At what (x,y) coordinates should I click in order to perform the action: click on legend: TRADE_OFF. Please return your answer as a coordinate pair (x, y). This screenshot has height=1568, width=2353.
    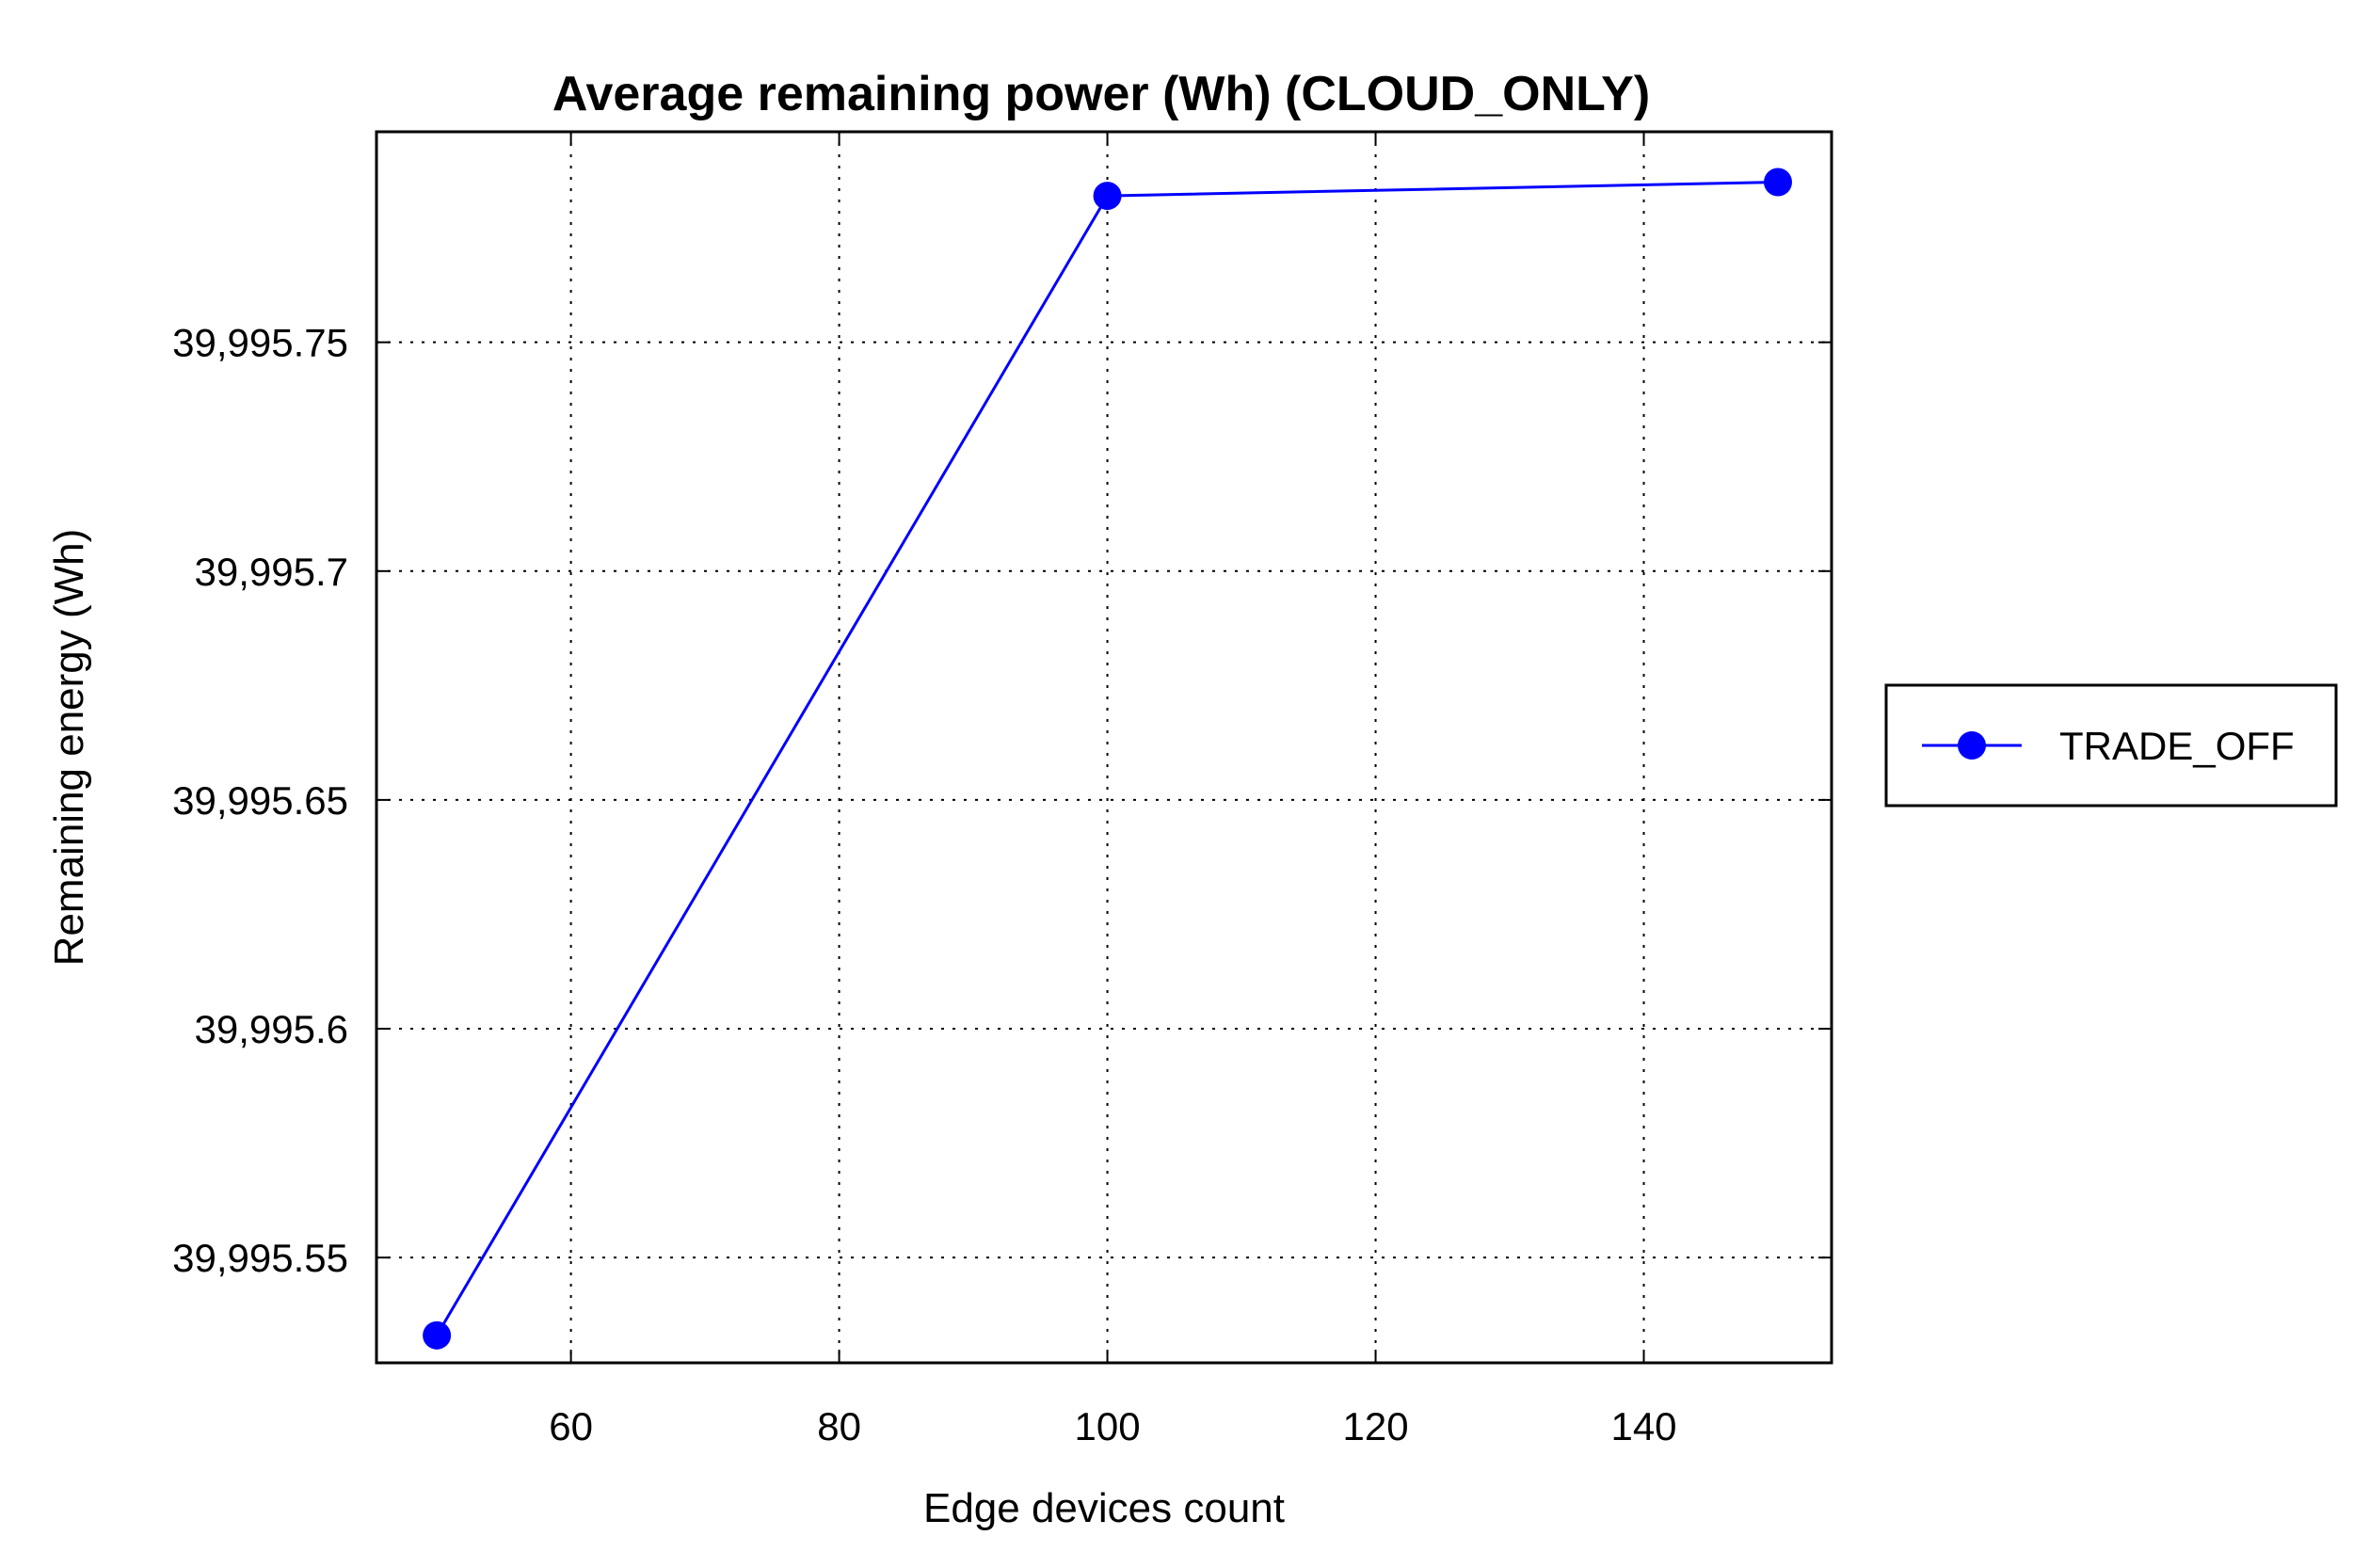
    Looking at the image, I should click on (2111, 745).